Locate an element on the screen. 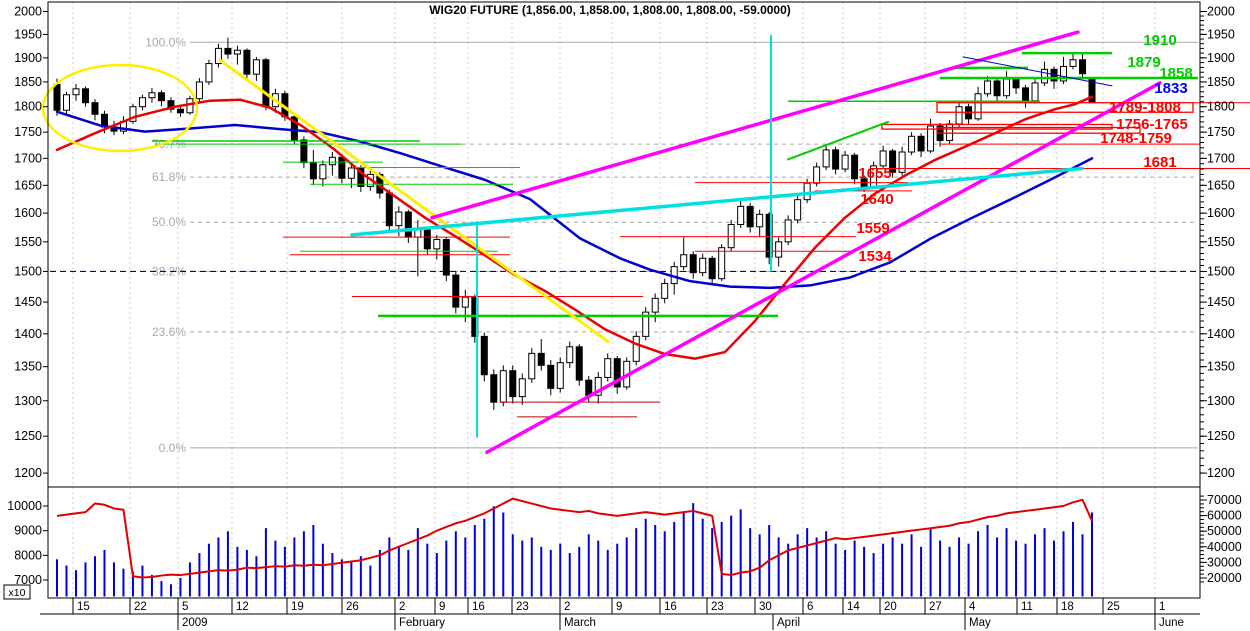 Image resolution: width=1250 pixels, height=631 pixels. price-tick-label: 2000 is located at coordinates (28, 12).